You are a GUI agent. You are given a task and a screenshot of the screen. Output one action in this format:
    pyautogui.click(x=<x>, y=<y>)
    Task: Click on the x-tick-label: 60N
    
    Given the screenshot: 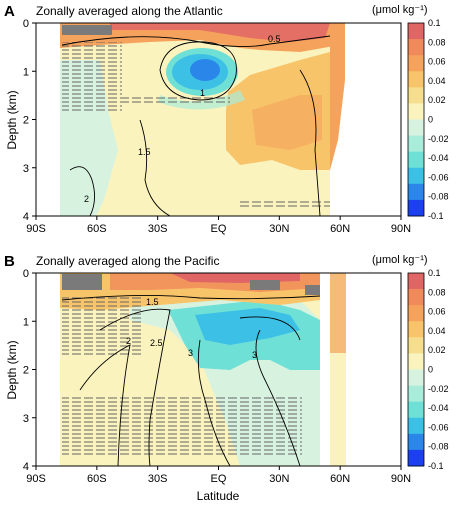 What is the action you would take?
    pyautogui.click(x=340, y=479)
    